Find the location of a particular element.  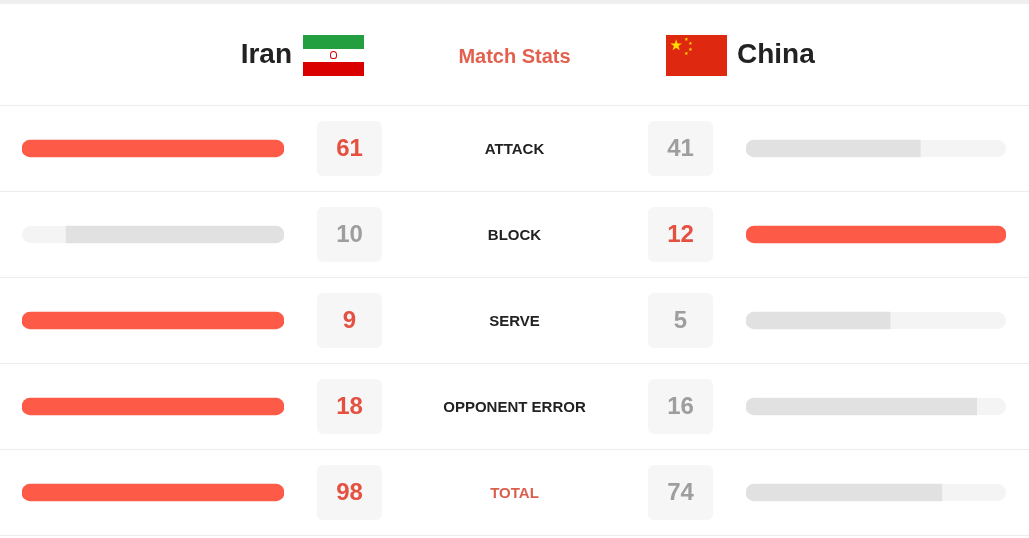

data-label: 98 is located at coordinates (349, 492).